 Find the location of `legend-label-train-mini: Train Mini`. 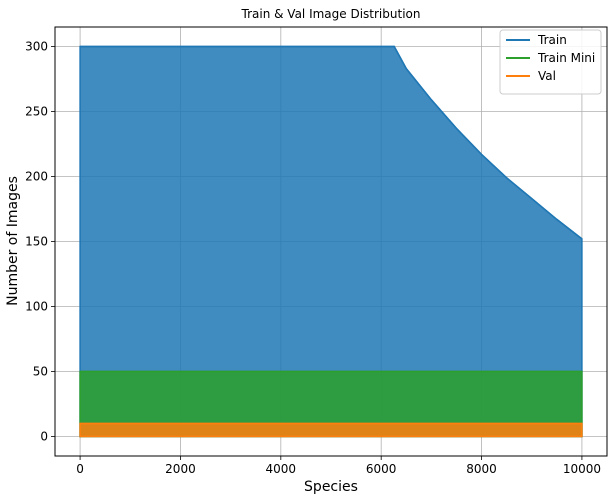

legend-label-train-mini: Train Mini is located at coordinates (566, 58).